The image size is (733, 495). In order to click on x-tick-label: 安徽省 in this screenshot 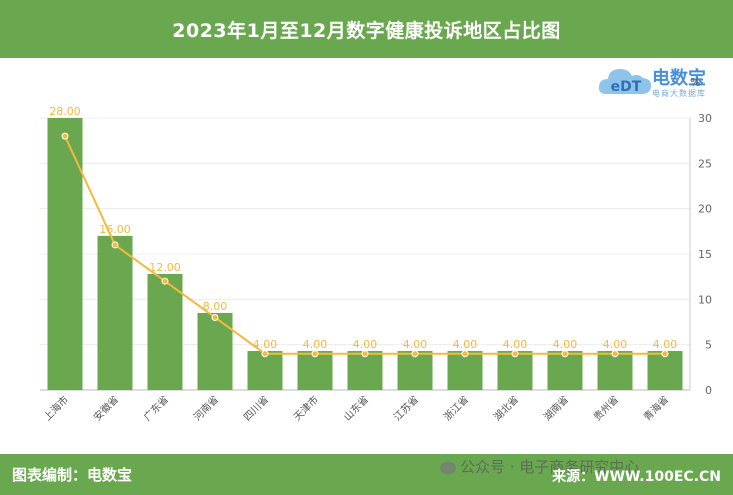, I will do `click(106, 408)`.